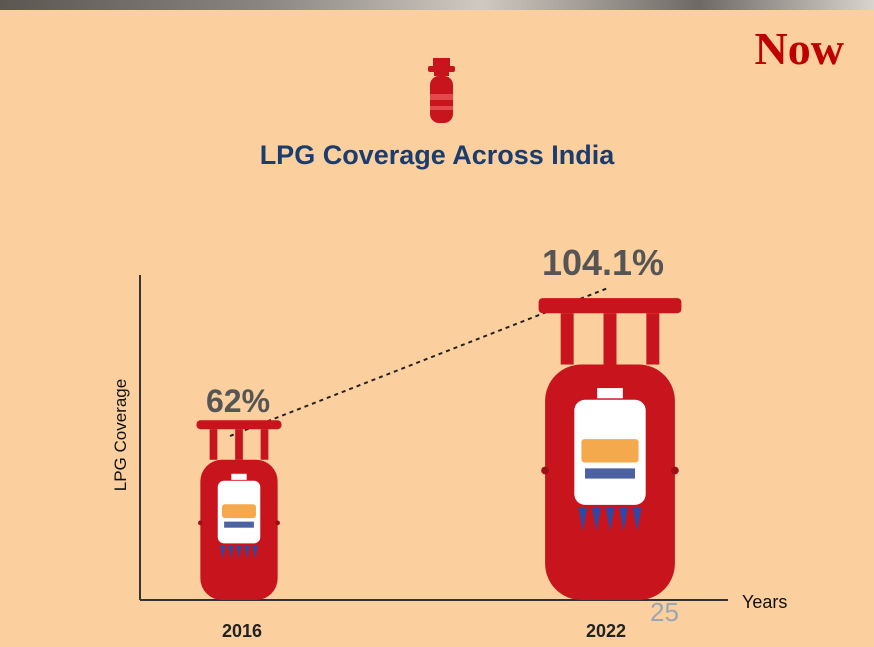 This screenshot has height=647, width=874. Describe the element at coordinates (764, 602) in the screenshot. I see `x-axis-label: Years` at that location.